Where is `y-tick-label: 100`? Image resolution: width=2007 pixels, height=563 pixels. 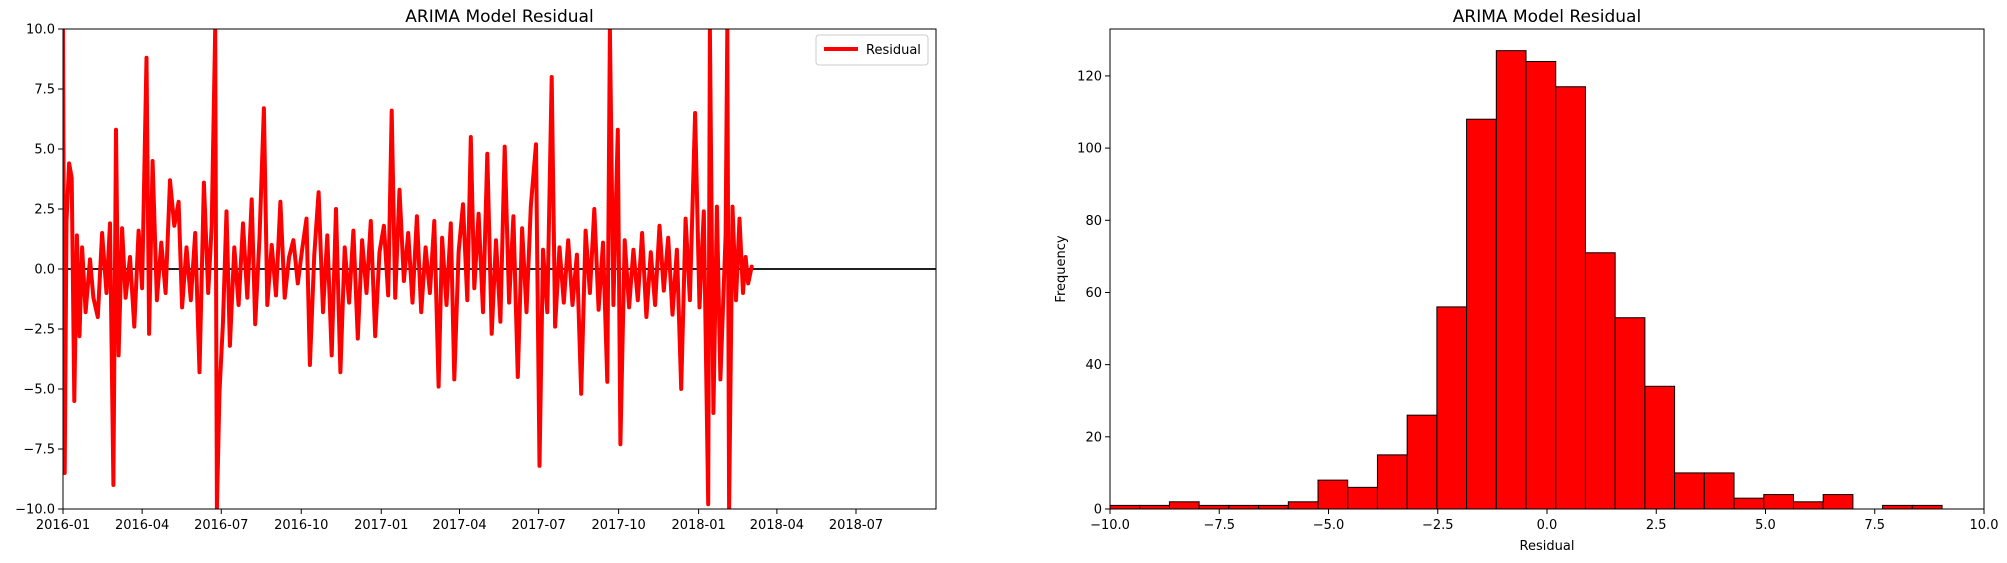 y-tick-label: 100 is located at coordinates (1089, 149).